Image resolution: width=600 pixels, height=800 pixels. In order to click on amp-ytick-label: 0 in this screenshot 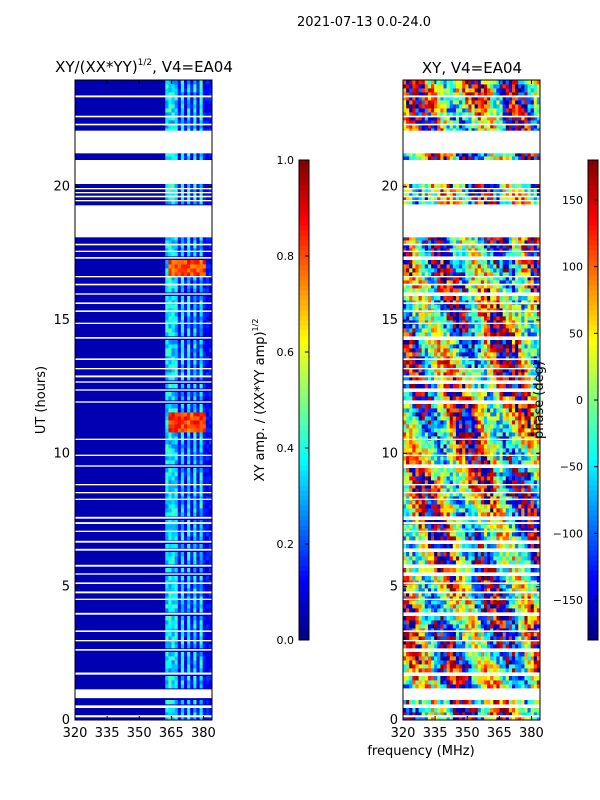, I will do `click(66, 720)`.